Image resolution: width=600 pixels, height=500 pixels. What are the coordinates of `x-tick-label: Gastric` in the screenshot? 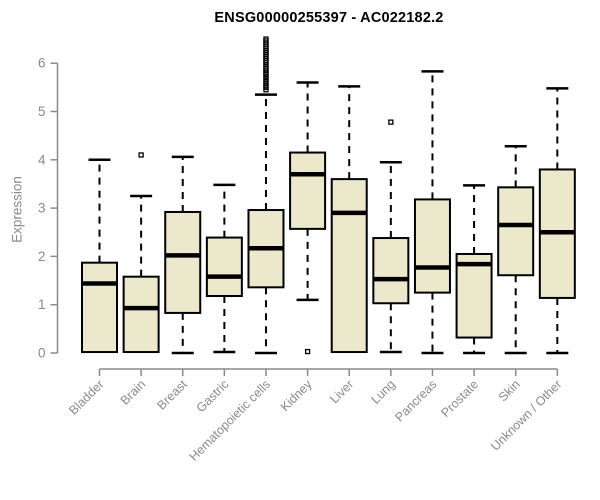 It's located at (213, 396).